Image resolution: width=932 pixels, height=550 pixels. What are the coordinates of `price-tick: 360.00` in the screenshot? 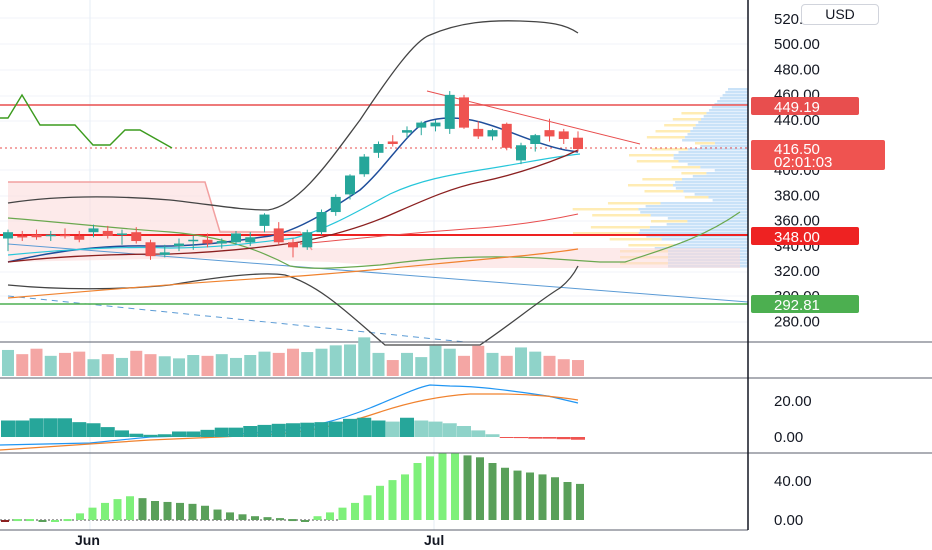 It's located at (797, 221).